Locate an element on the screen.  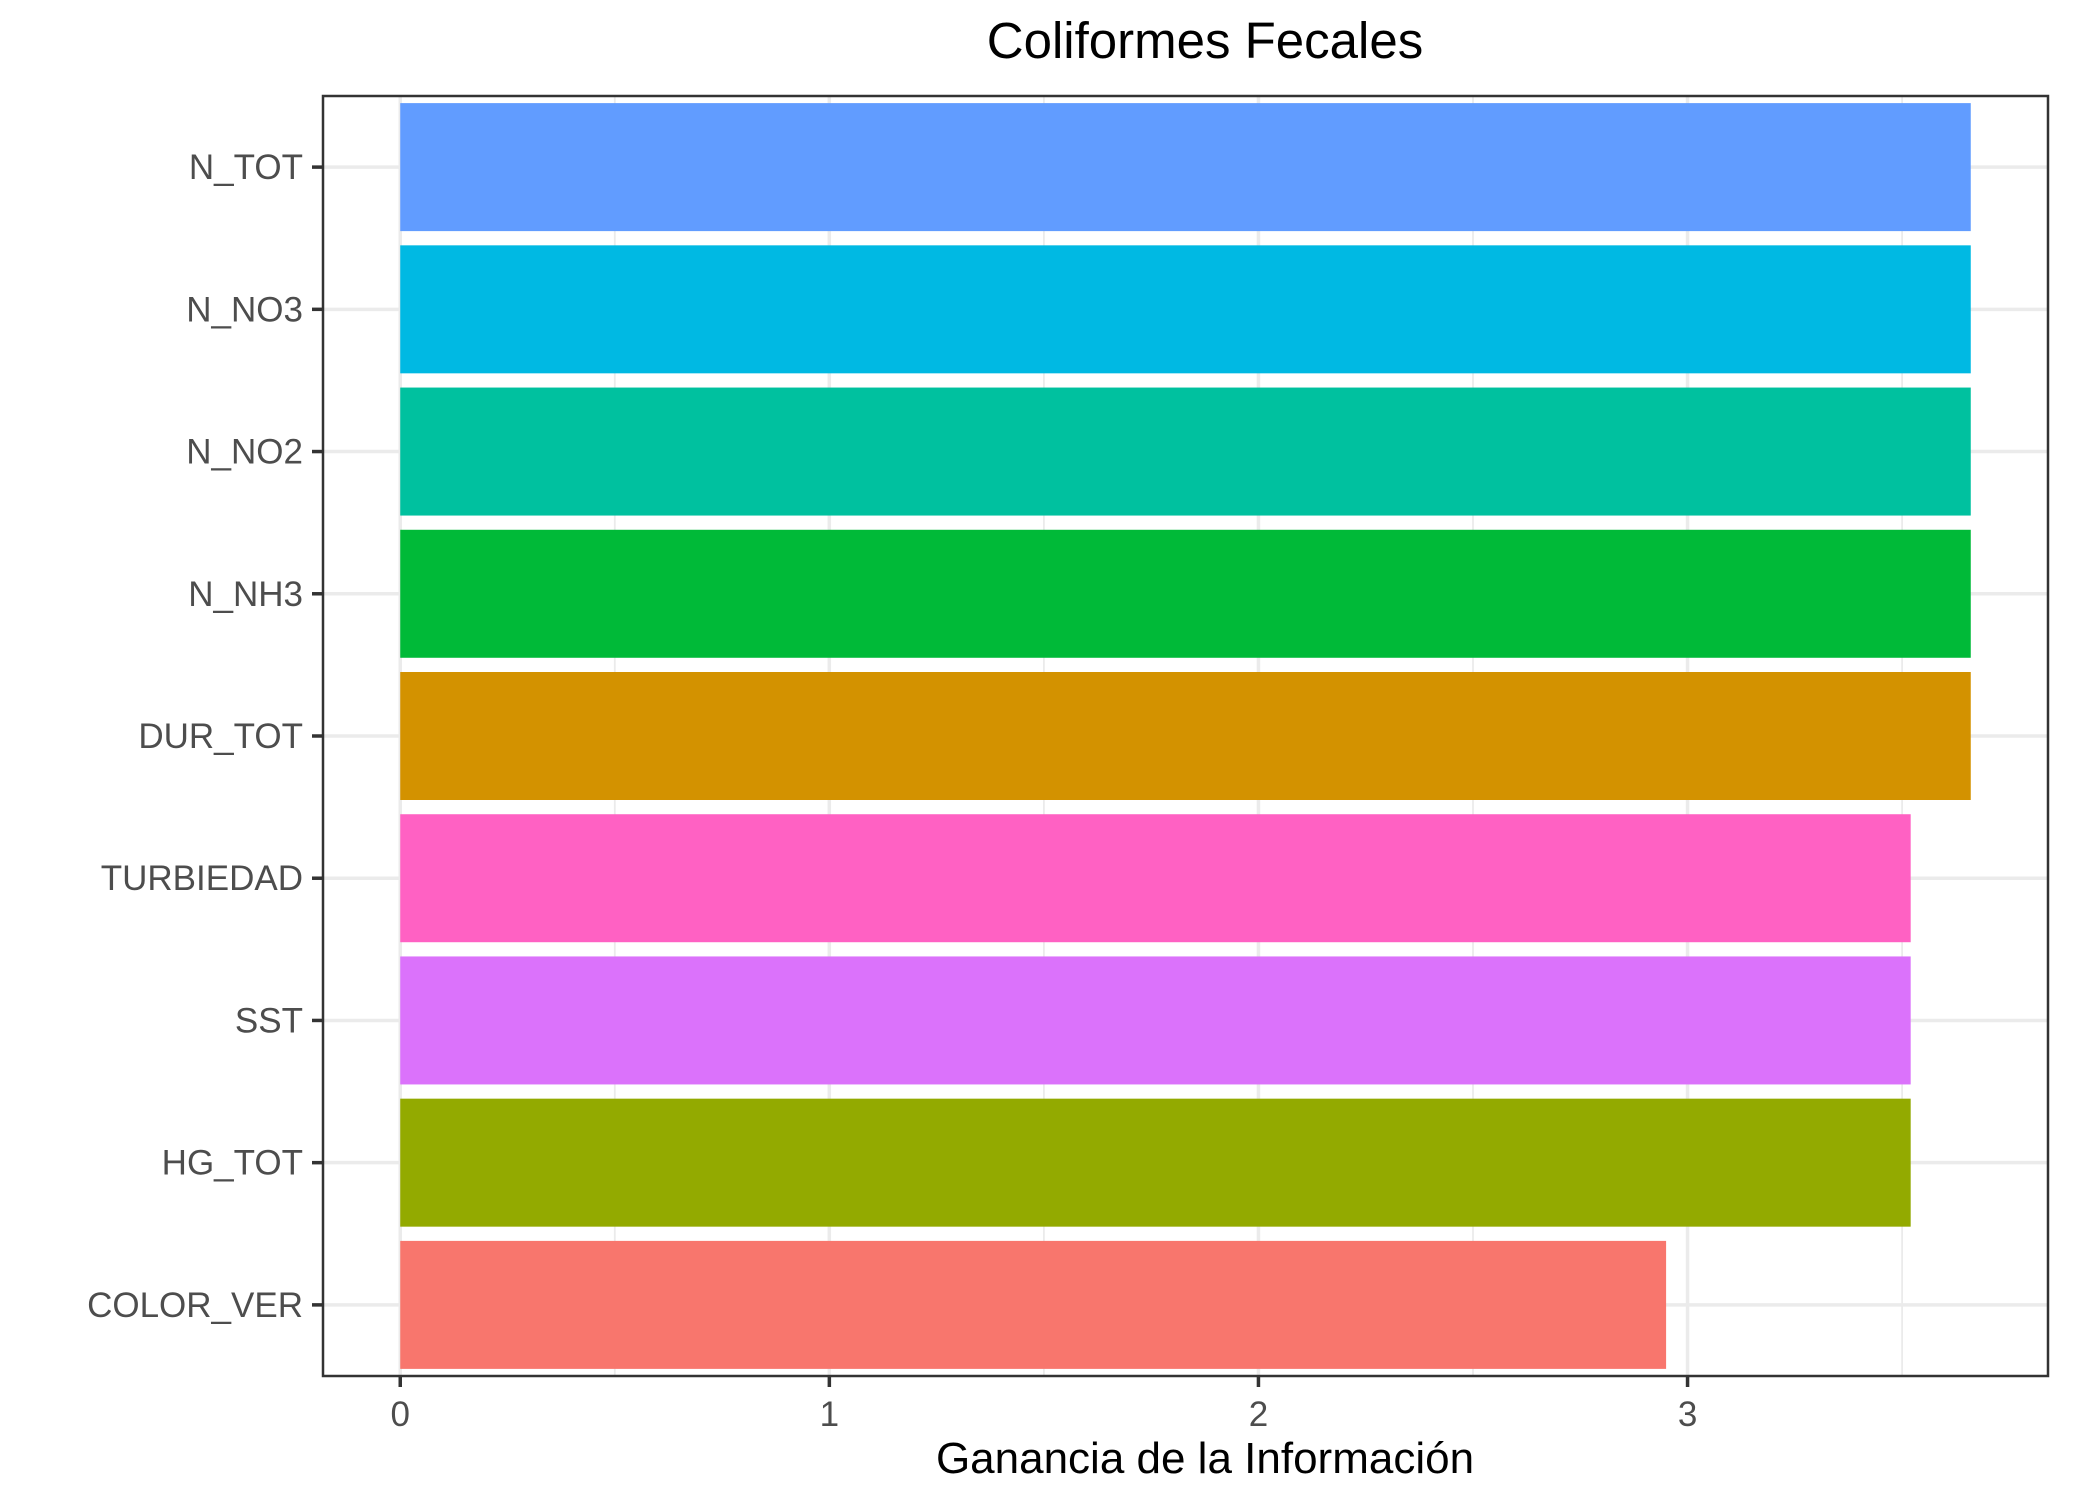
x-tick-label: 2 is located at coordinates (1258, 1414).